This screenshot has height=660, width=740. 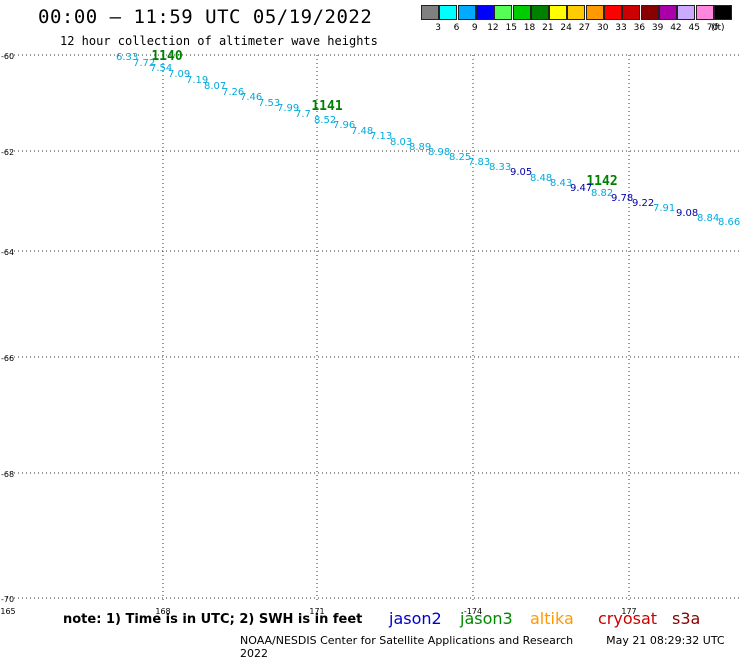 I want to click on scale-label: 3, so click(x=438, y=28).